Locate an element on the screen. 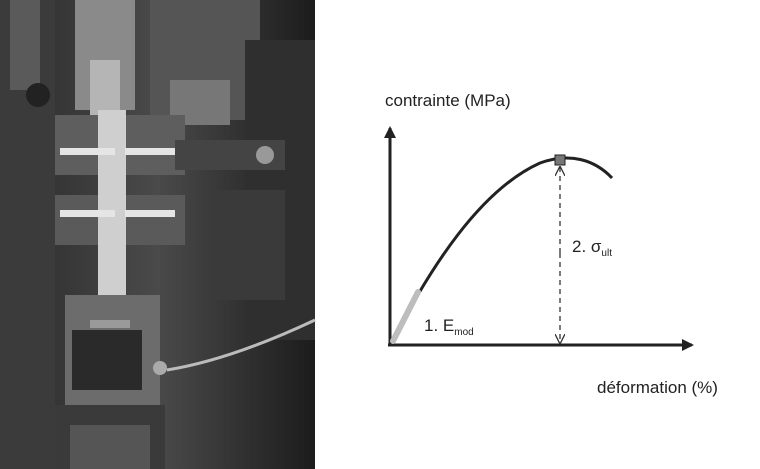 The image size is (760, 469). stress-strain-curve is located at coordinates (502, 249).